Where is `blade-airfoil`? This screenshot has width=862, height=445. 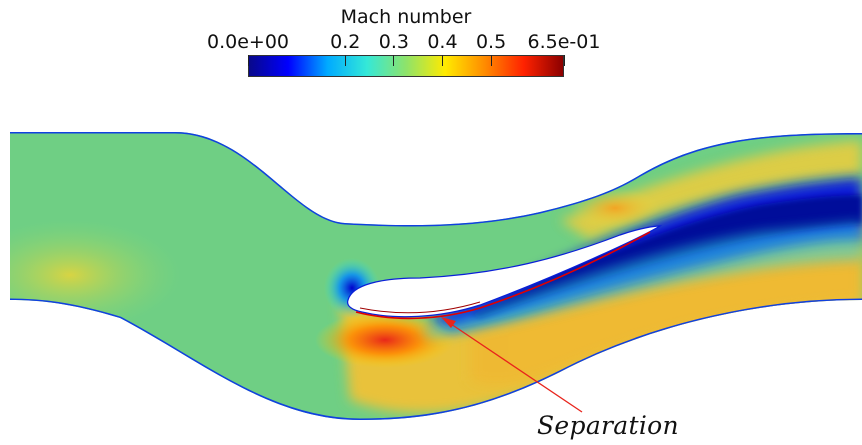
blade-airfoil is located at coordinates (505, 271).